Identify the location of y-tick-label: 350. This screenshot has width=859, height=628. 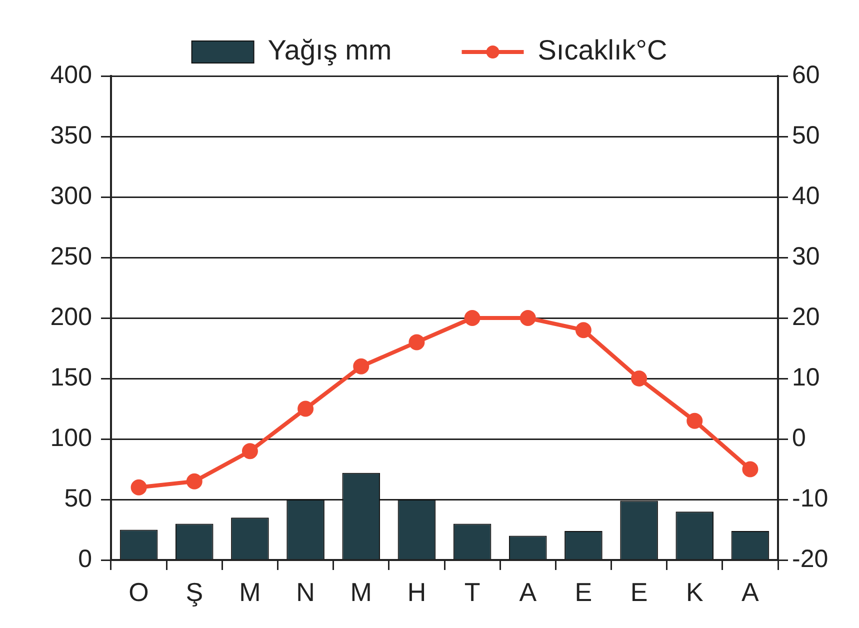
(71, 135).